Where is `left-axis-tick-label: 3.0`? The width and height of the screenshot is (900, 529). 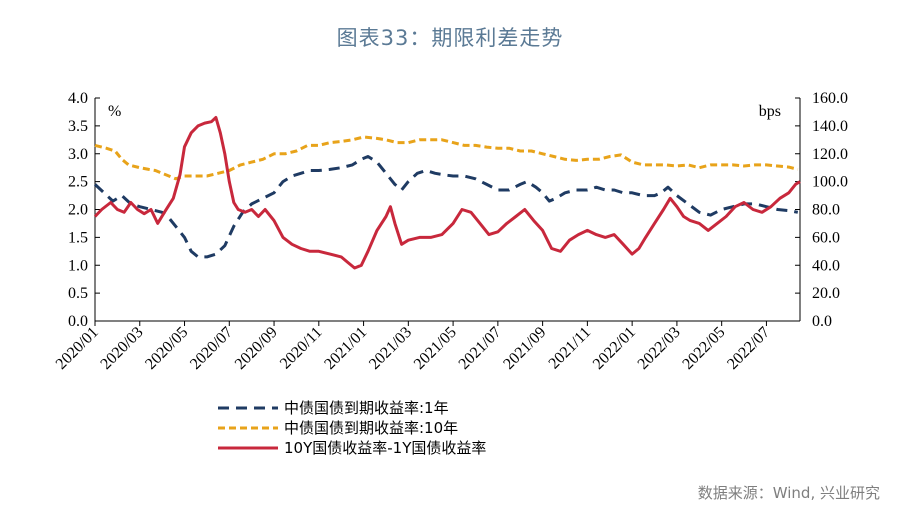 left-axis-tick-label: 3.0 is located at coordinates (78, 154).